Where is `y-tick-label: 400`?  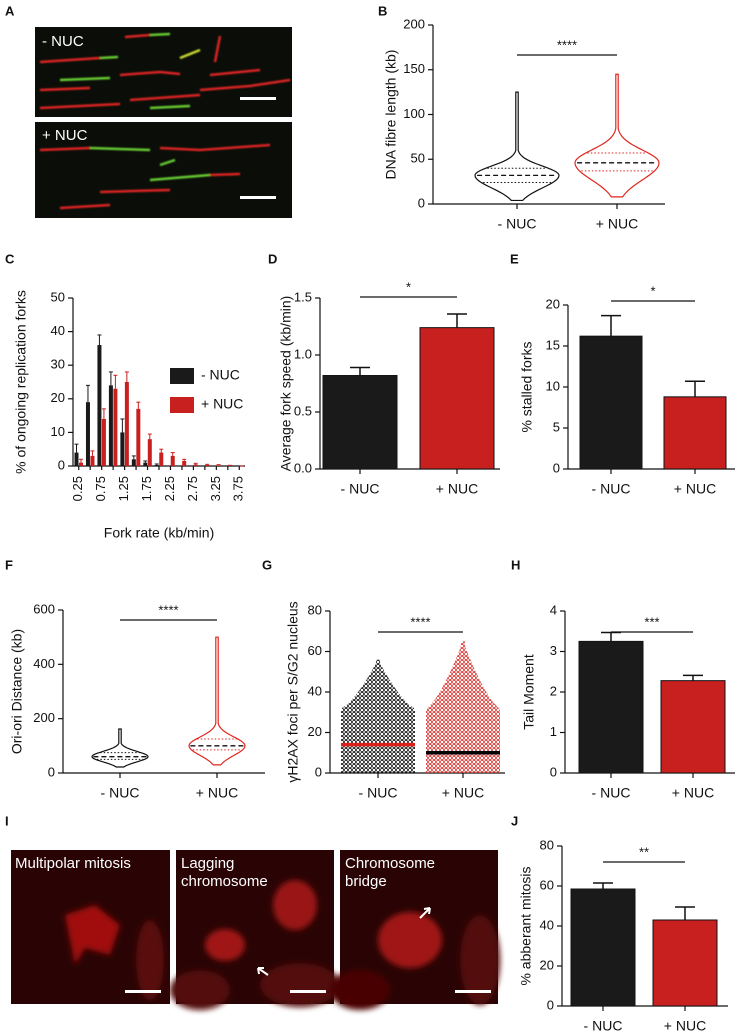 y-tick-label: 400 is located at coordinates (44, 663).